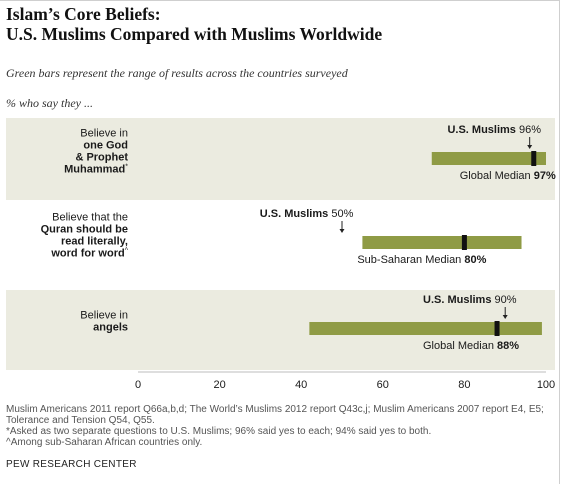 The width and height of the screenshot is (561, 485). I want to click on us-muslims-label: U.S. Muslims 90%, so click(470, 300).